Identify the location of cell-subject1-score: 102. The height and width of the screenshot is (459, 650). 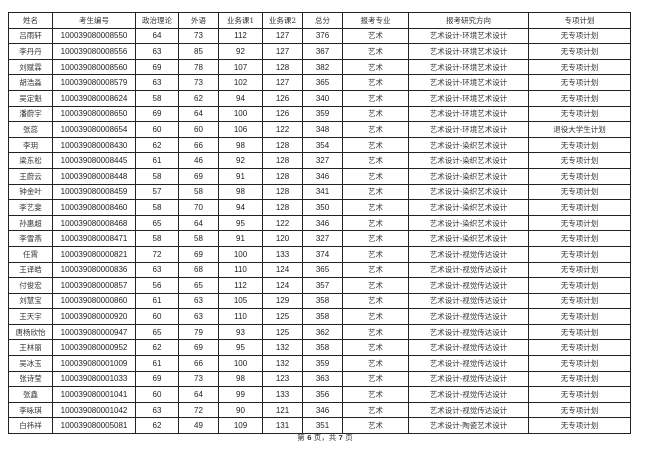
(240, 82).